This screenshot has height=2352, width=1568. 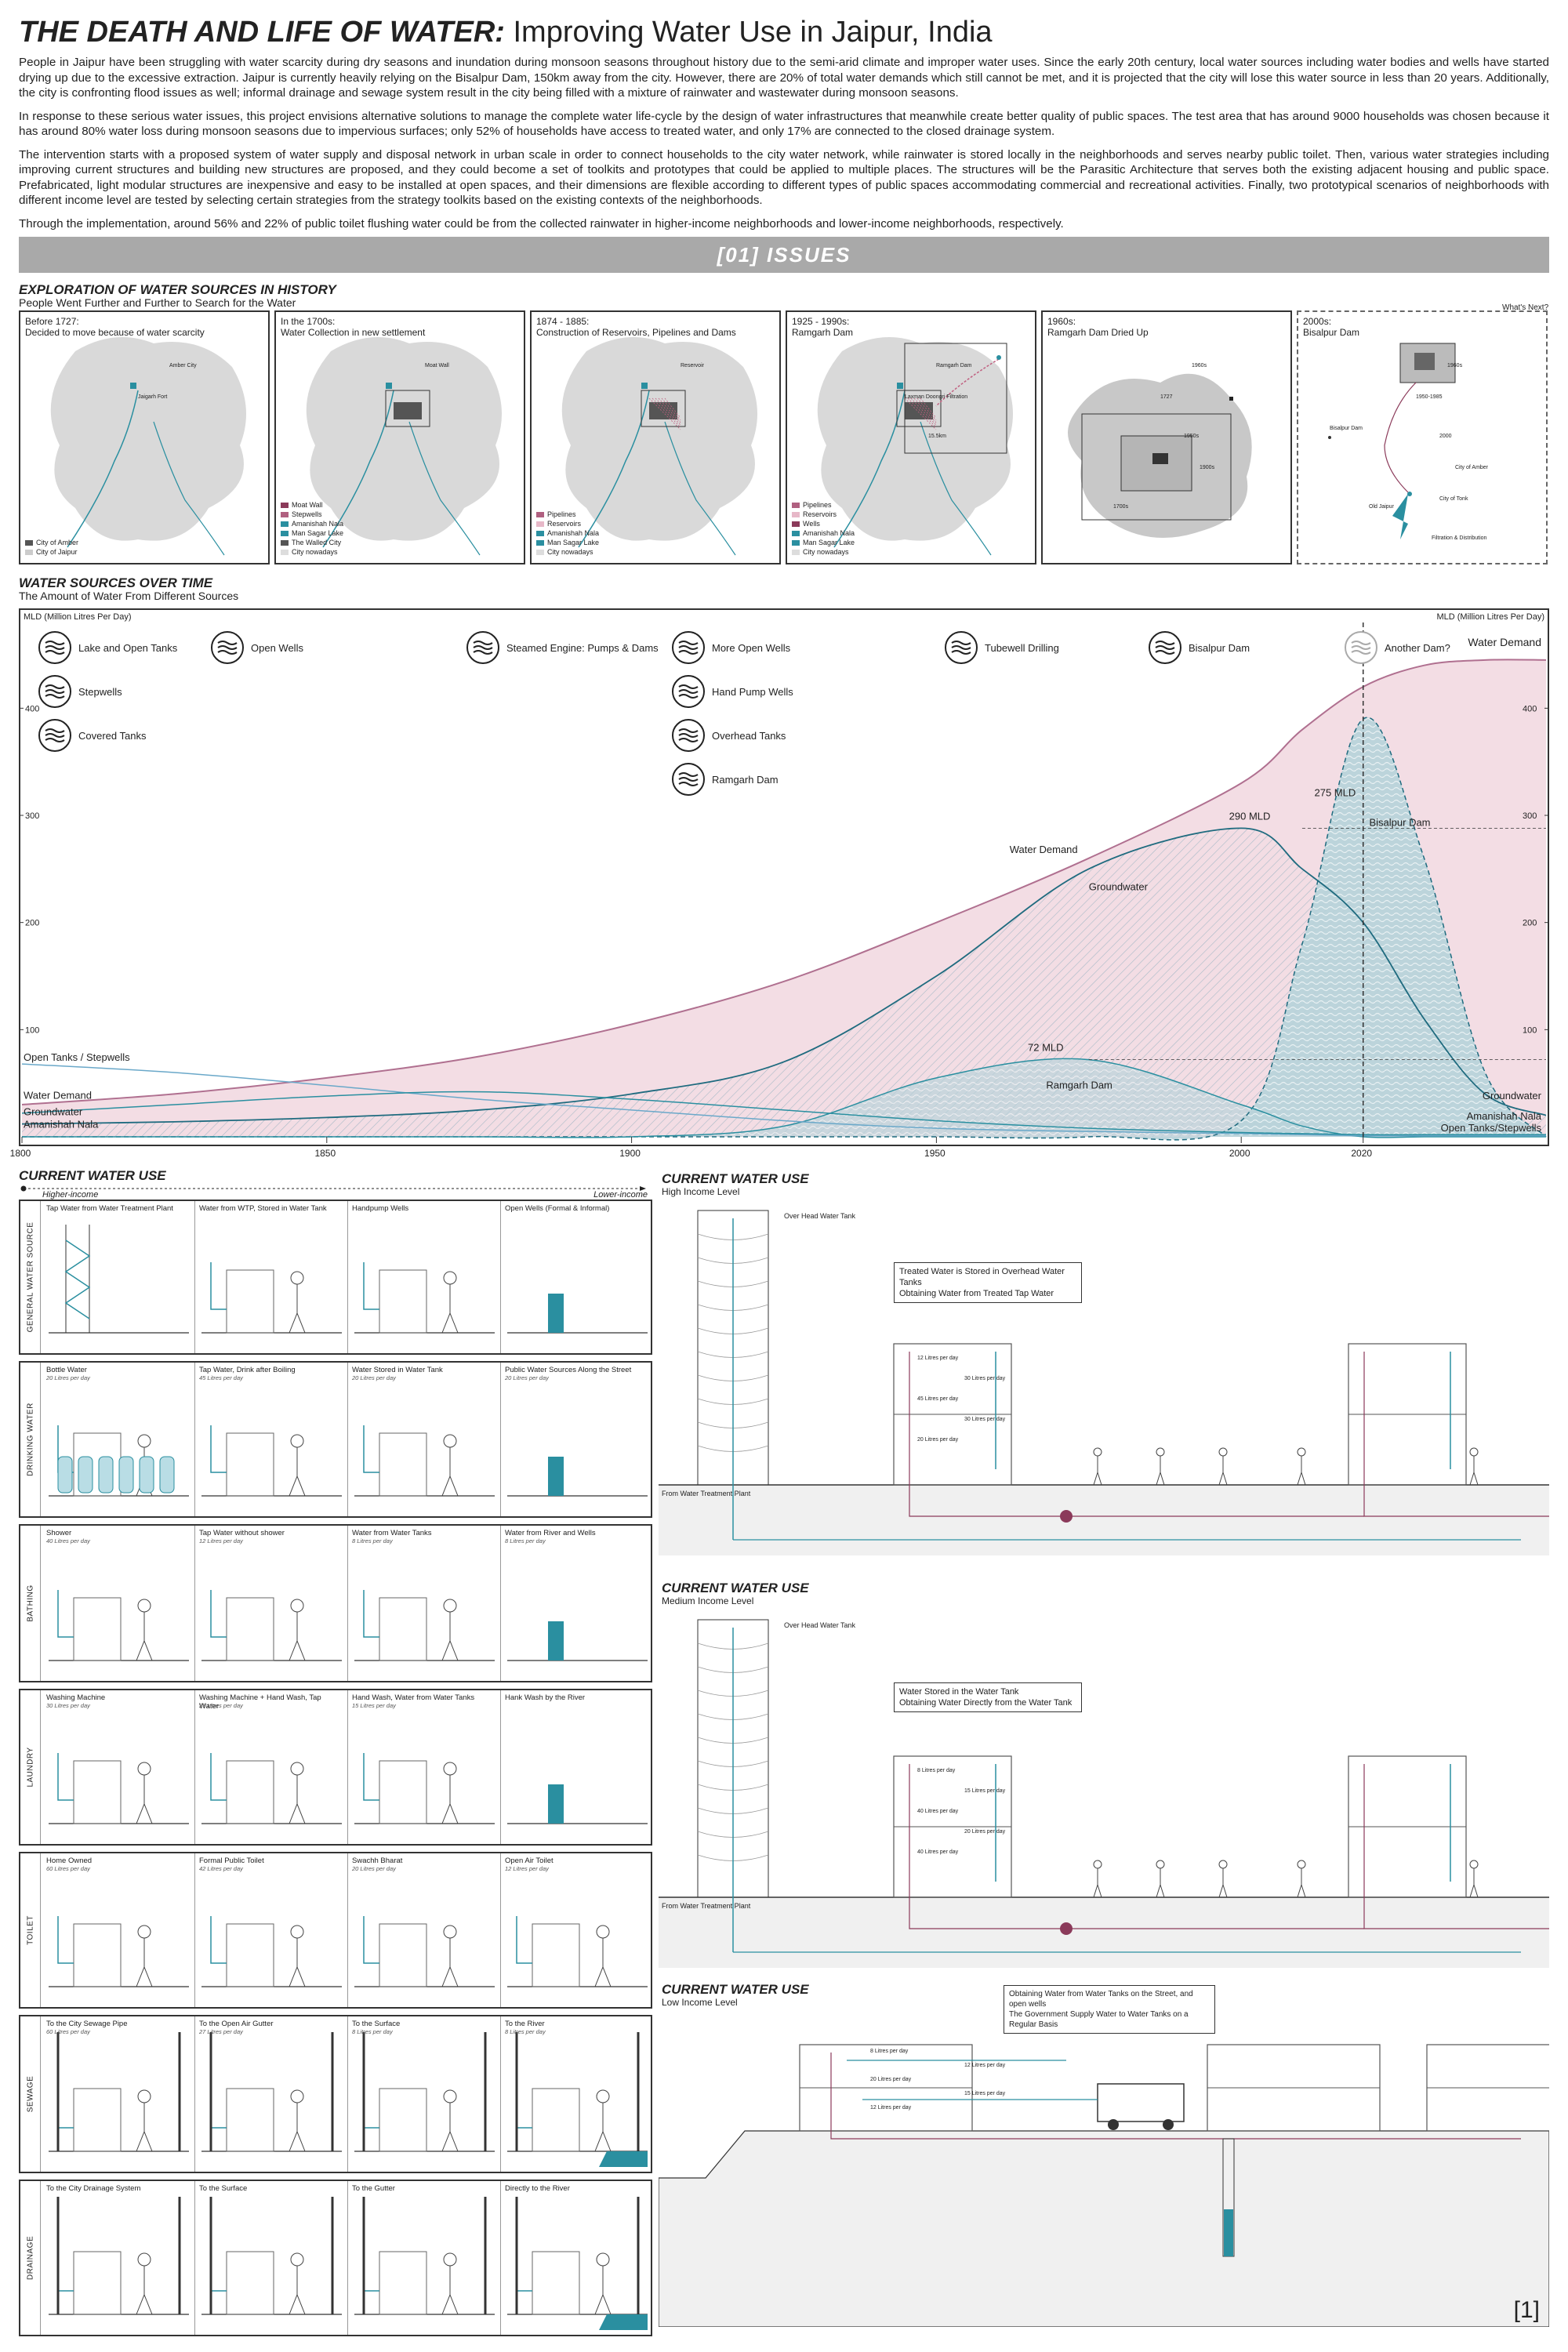 What do you see at coordinates (277, 648) in the screenshot?
I see `icon-label: Open Wells` at bounding box center [277, 648].